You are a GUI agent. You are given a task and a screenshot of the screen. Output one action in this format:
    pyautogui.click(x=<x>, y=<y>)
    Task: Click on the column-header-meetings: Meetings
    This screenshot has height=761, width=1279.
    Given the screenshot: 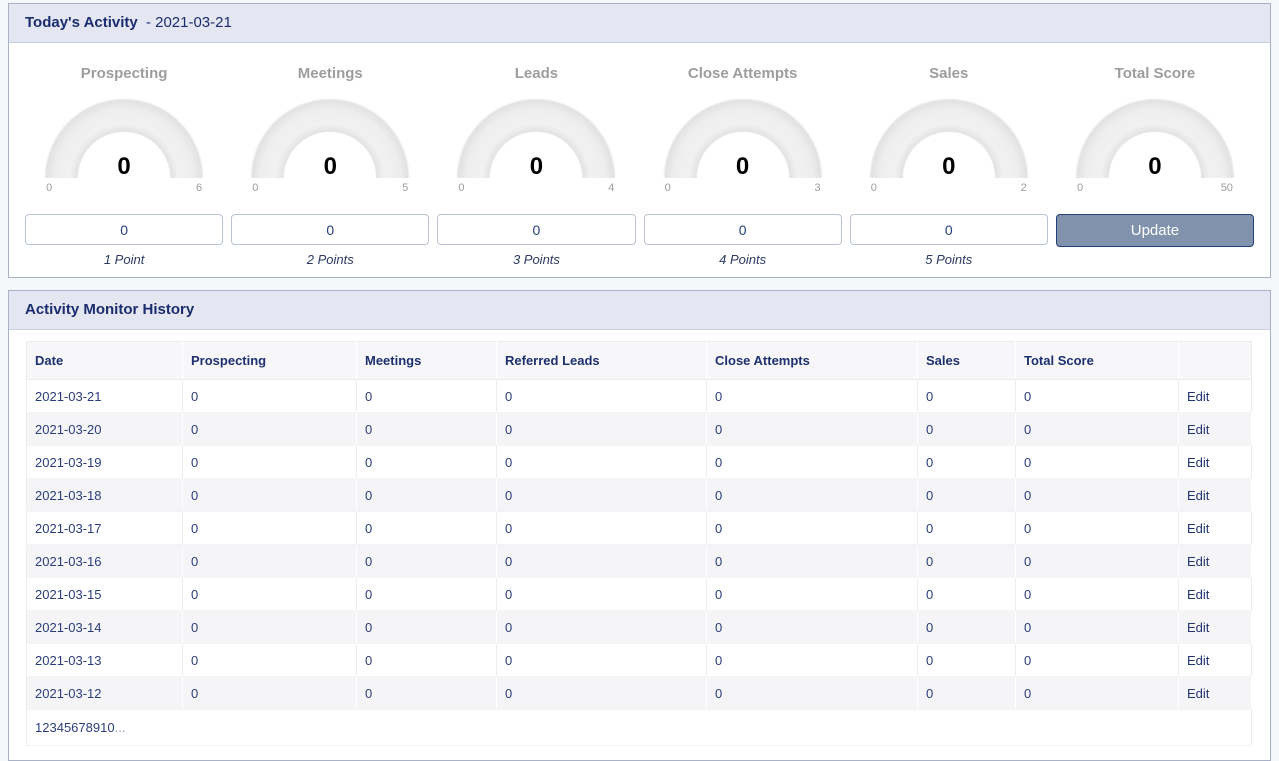 What is the action you would take?
    pyautogui.click(x=426, y=360)
    